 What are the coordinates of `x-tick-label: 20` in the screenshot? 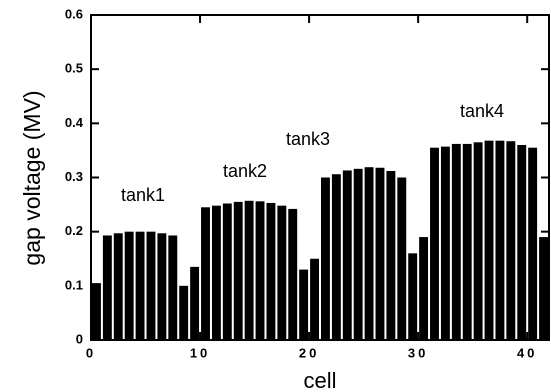 It's located at (309, 352).